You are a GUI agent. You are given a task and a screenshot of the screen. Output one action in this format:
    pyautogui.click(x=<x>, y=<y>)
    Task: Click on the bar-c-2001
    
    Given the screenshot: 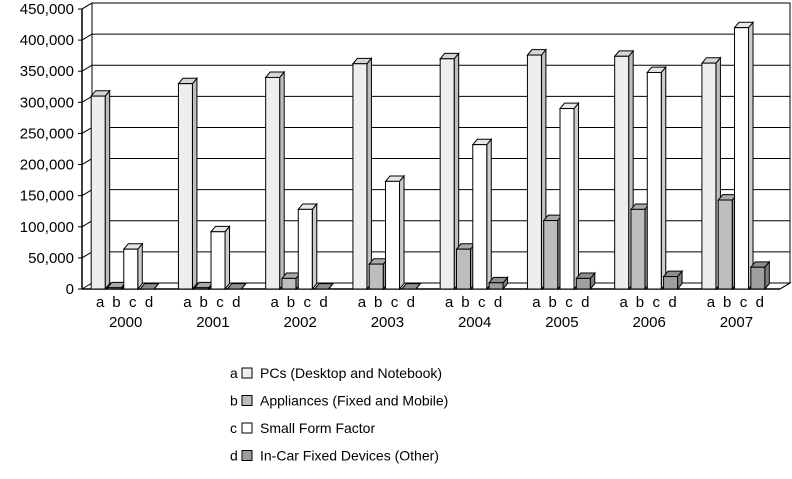 What is the action you would take?
    pyautogui.click(x=220, y=257)
    